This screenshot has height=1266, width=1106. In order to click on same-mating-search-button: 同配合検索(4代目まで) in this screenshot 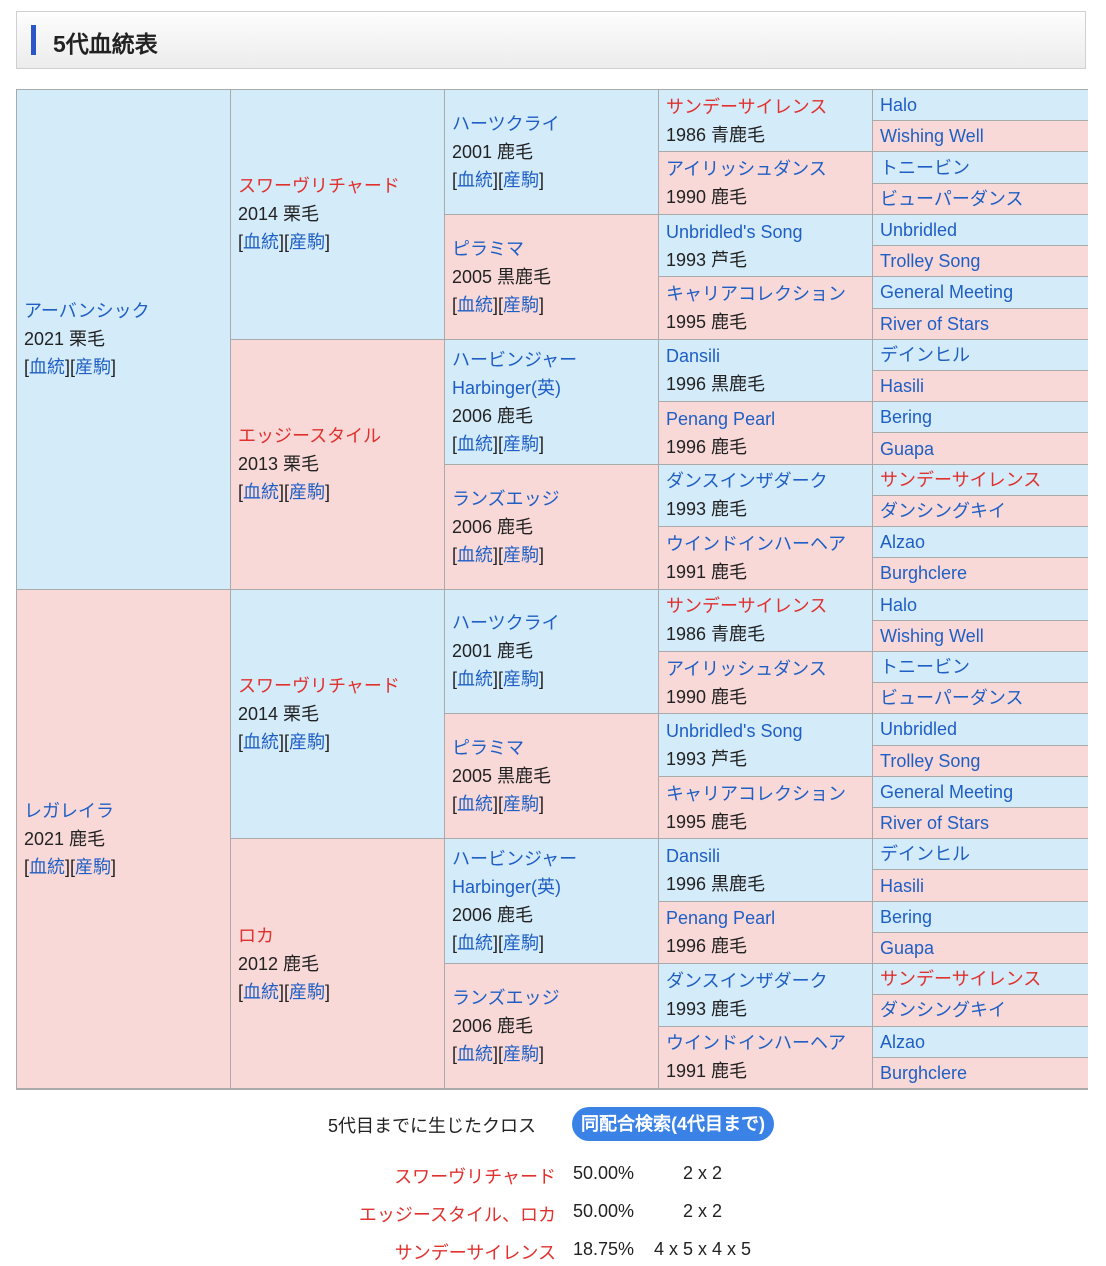, I will do `click(673, 1124)`.